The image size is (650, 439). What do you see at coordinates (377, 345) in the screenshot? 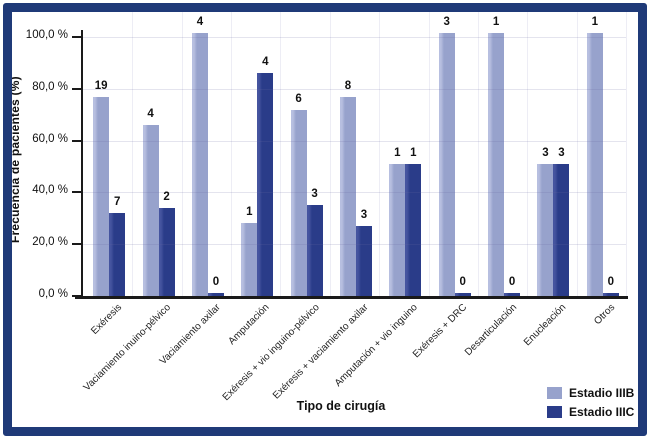
I see `x-category-label-text: Amputación + vio inguino` at bounding box center [377, 345].